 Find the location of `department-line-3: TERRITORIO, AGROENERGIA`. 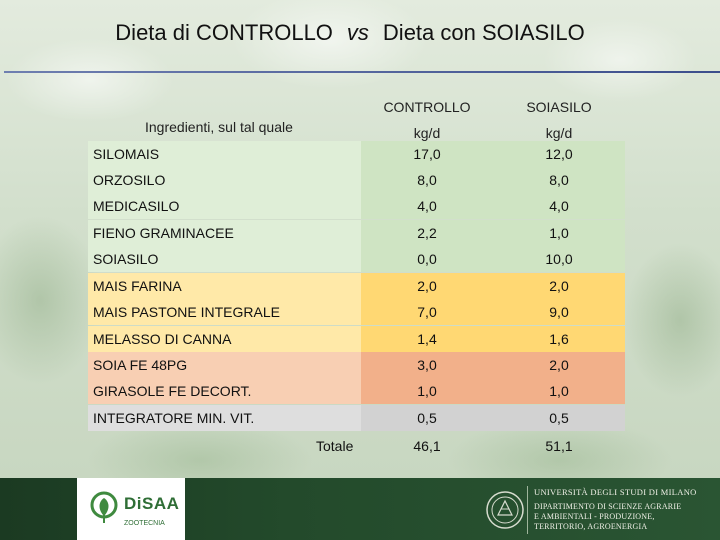

department-line-3: TERRITORIO, AGROENERGIA is located at coordinates (591, 526).